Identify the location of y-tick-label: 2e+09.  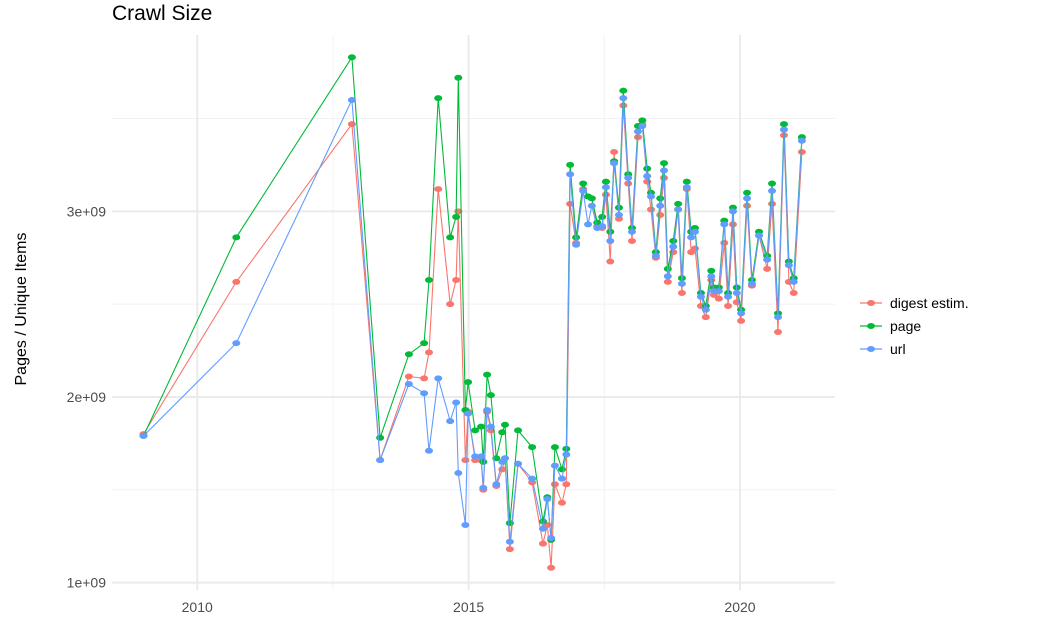
(87, 397).